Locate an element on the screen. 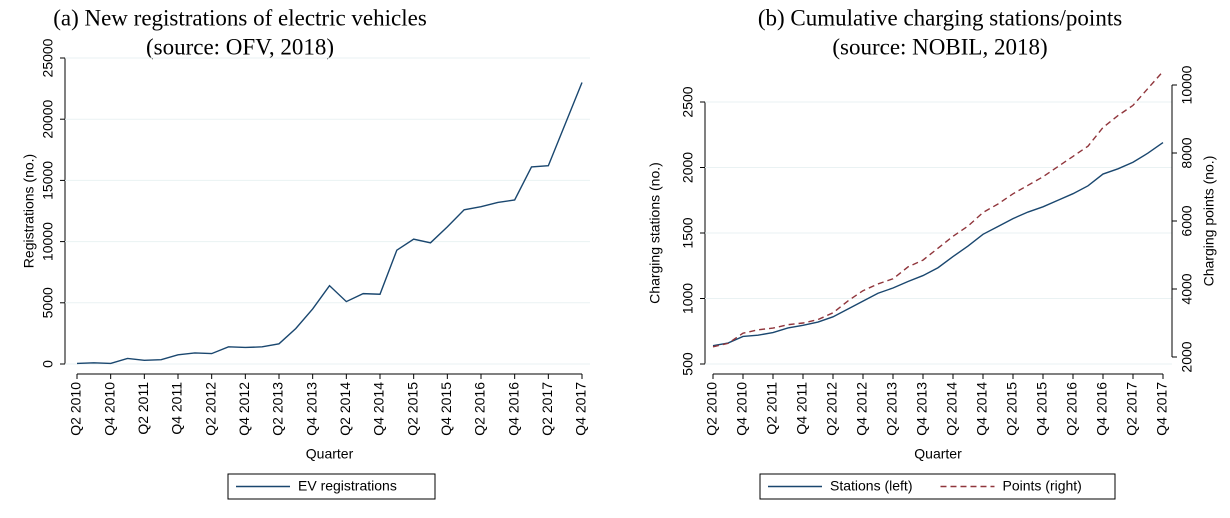  y2-tick-label: 10000 is located at coordinates (1187, 84).